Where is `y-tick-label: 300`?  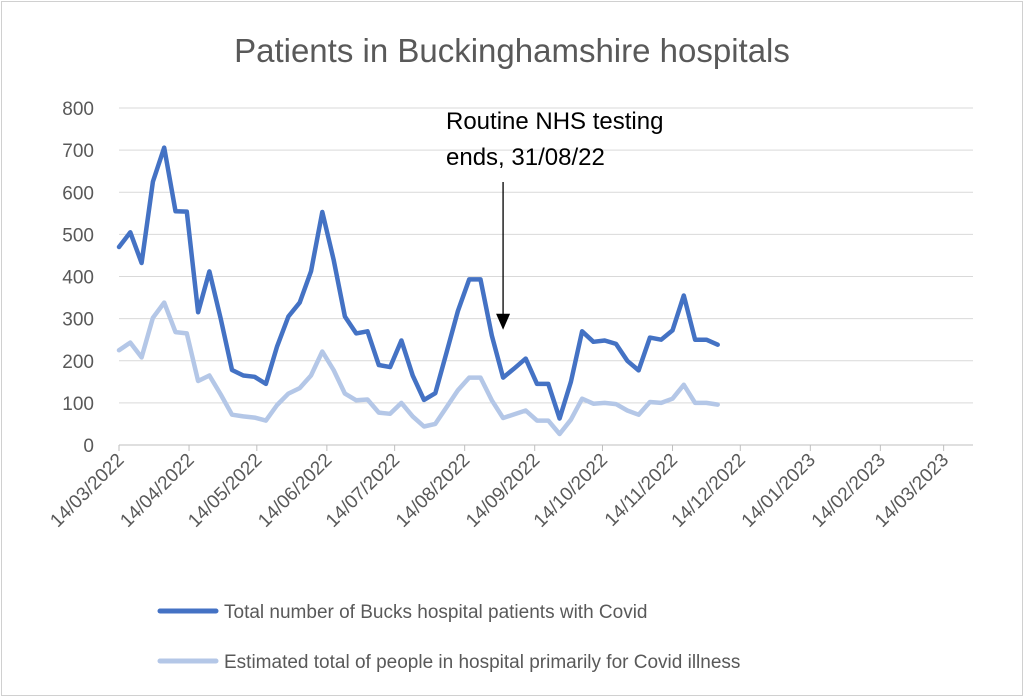 y-tick-label: 300 is located at coordinates (78, 320).